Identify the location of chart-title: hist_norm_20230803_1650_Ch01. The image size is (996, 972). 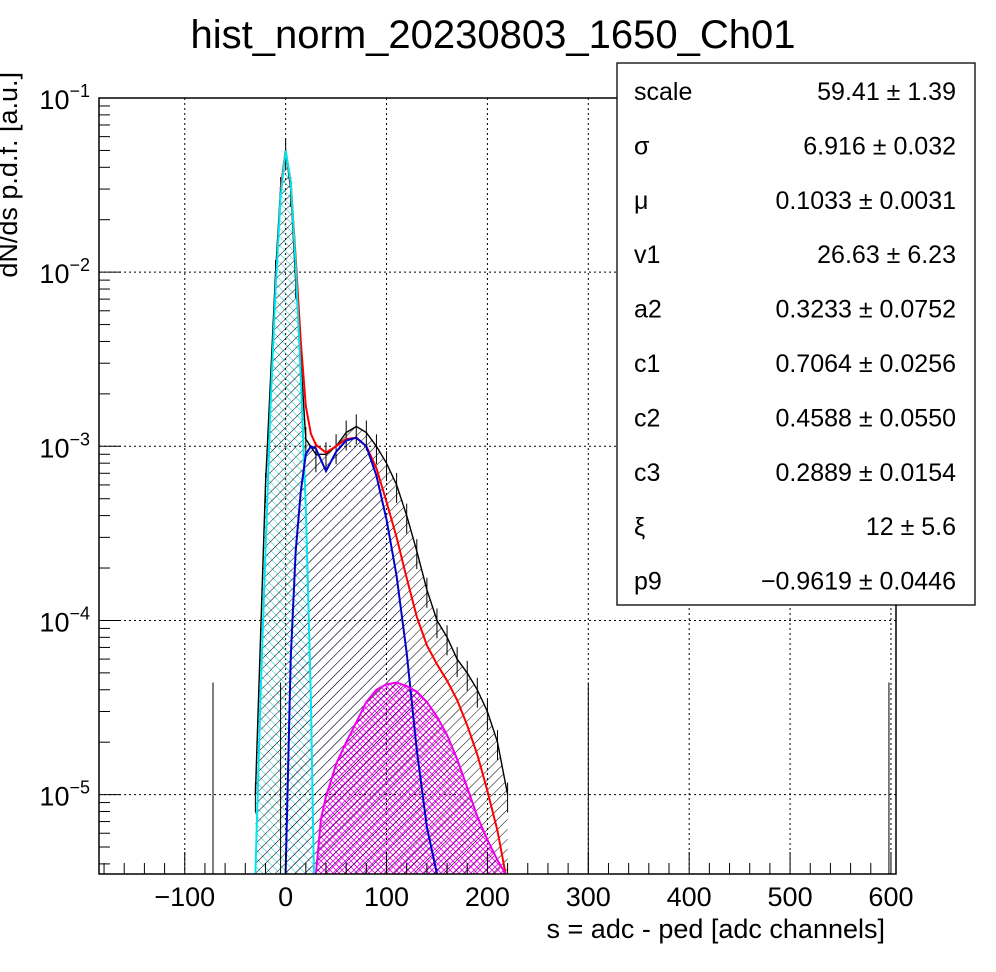
(493, 35).